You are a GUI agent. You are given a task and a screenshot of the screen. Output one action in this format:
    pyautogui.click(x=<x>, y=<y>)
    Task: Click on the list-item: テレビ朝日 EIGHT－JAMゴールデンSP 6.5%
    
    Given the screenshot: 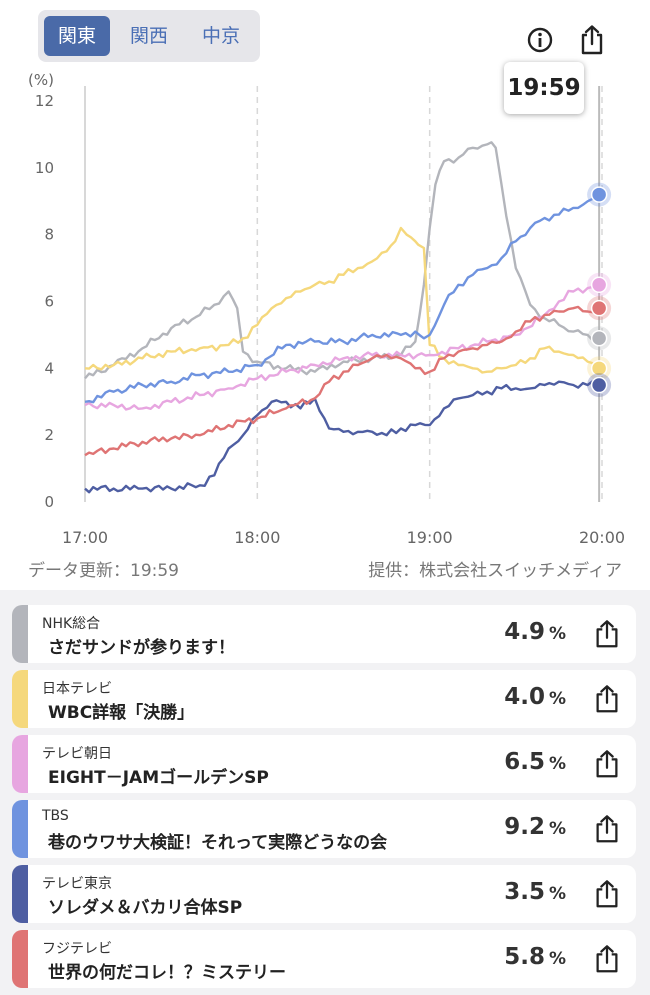 What is the action you would take?
    pyautogui.click(x=324, y=764)
    